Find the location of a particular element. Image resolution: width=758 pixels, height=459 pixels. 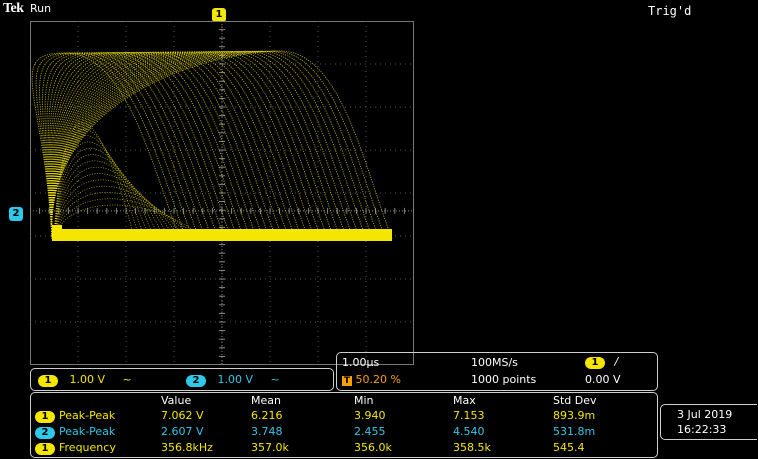

ch1-trigger-position-marker: 1 is located at coordinates (219, 15).